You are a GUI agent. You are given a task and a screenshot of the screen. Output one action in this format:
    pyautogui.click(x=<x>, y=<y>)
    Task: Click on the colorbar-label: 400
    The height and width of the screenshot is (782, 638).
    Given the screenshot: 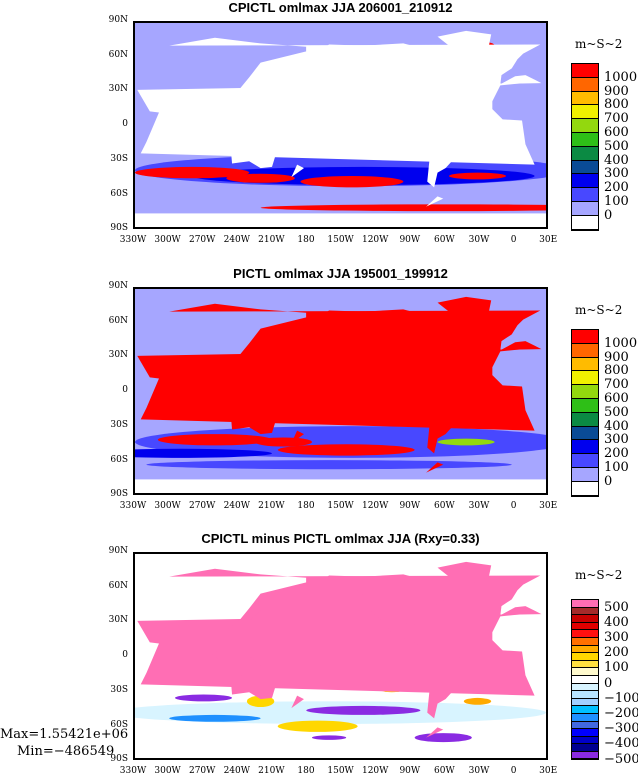 What is the action you would take?
    pyautogui.click(x=616, y=622)
    